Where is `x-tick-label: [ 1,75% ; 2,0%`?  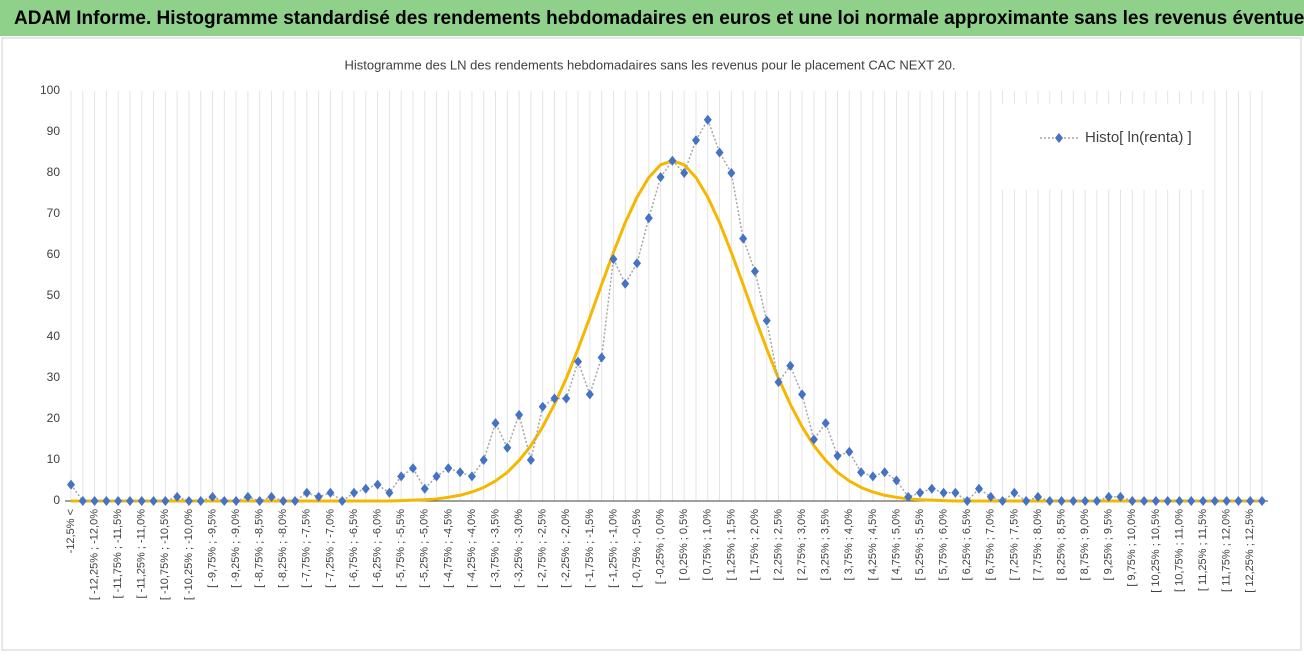 x-tick-label: [ 1,75% ; 2,0% is located at coordinates (755, 545).